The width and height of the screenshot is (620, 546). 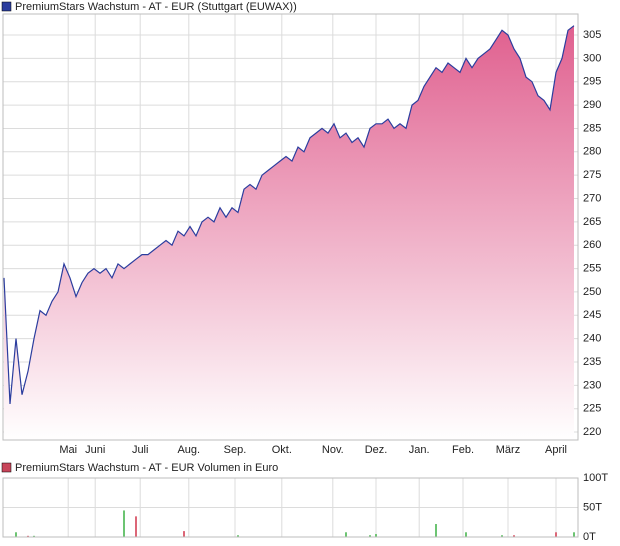 I want to click on y-tick-label: 100T, so click(x=595, y=478).